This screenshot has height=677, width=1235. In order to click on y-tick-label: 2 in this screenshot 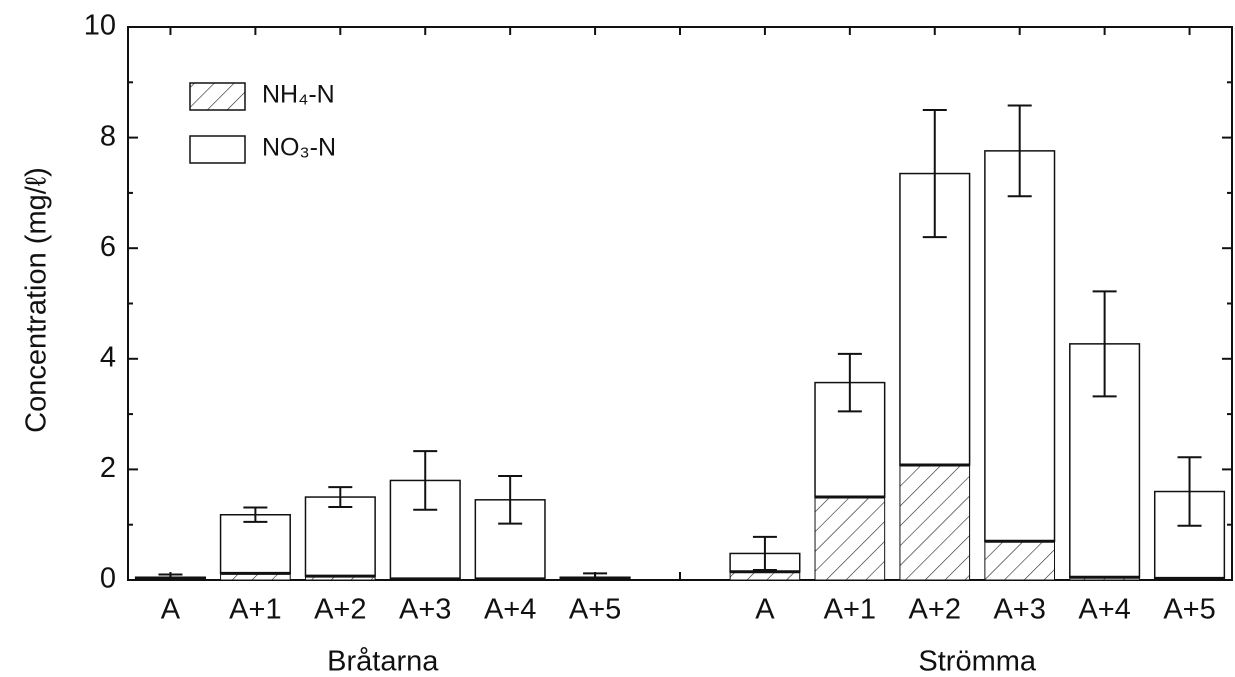, I will do `click(108, 468)`.